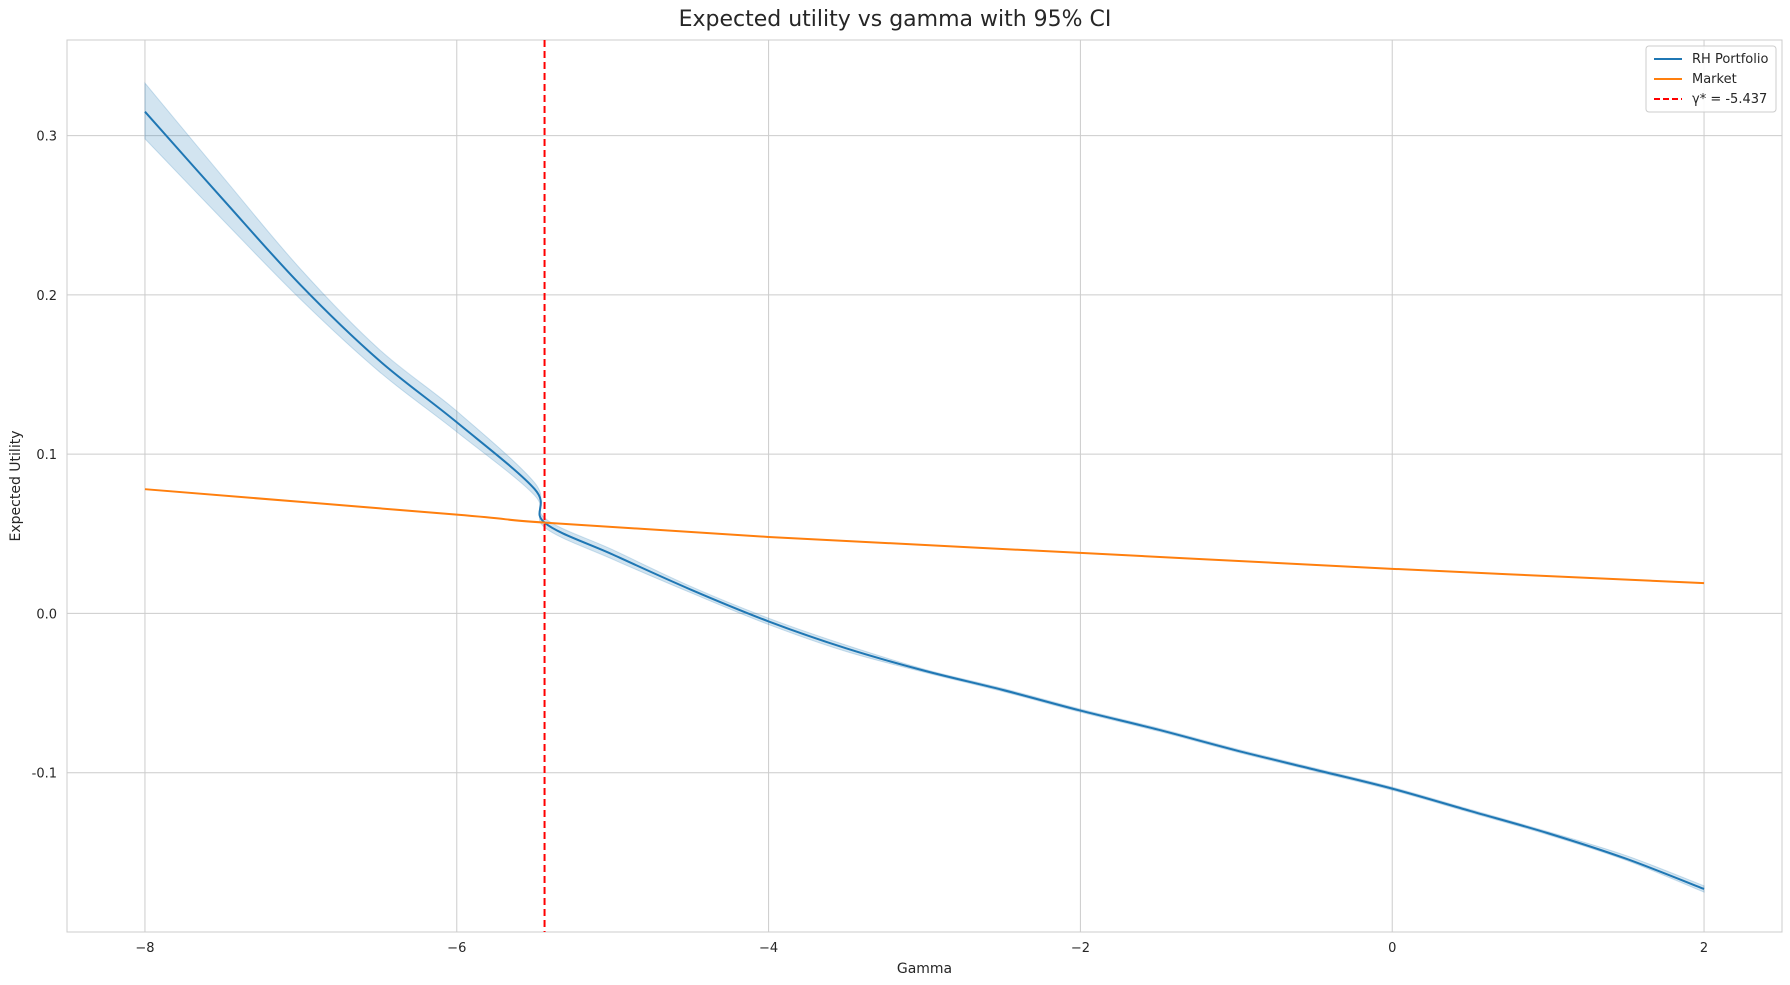 The image size is (1790, 985). I want to click on legend-market-label: Market, so click(1714, 79).